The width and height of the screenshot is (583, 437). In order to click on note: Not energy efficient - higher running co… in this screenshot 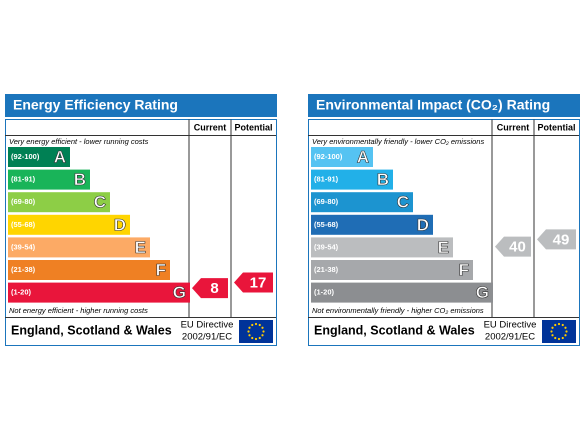, I will do `click(78, 310)`.